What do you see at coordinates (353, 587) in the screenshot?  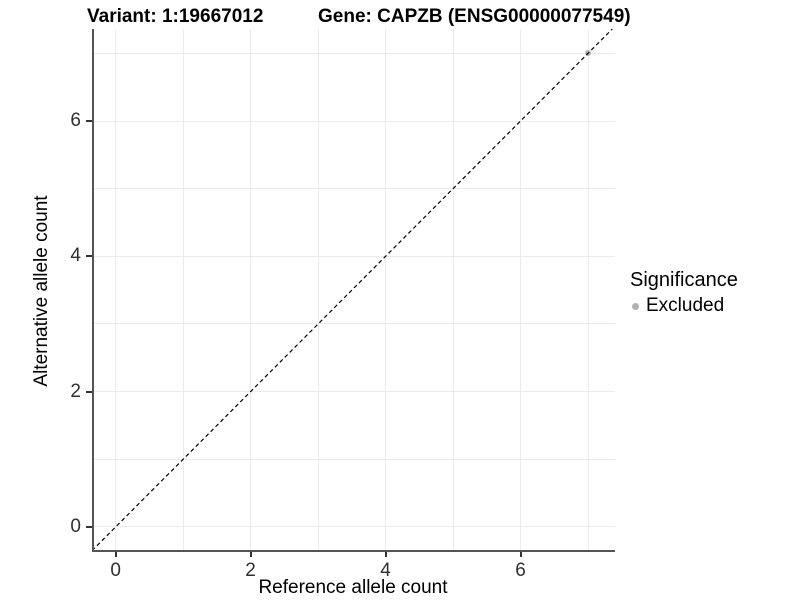 I see `x-axis-title: Reference allele count` at bounding box center [353, 587].